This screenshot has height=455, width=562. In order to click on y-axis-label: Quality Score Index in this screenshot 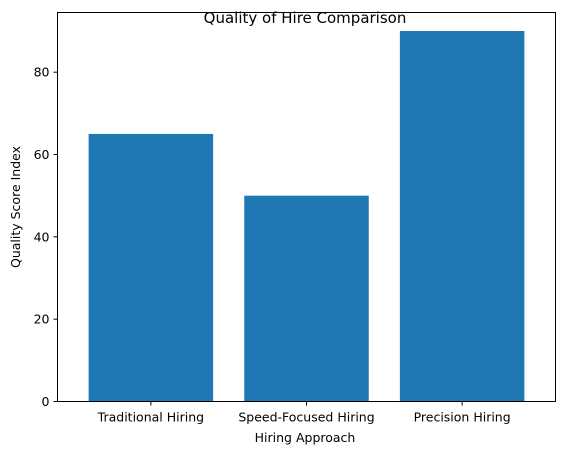, I will do `click(15, 207)`.